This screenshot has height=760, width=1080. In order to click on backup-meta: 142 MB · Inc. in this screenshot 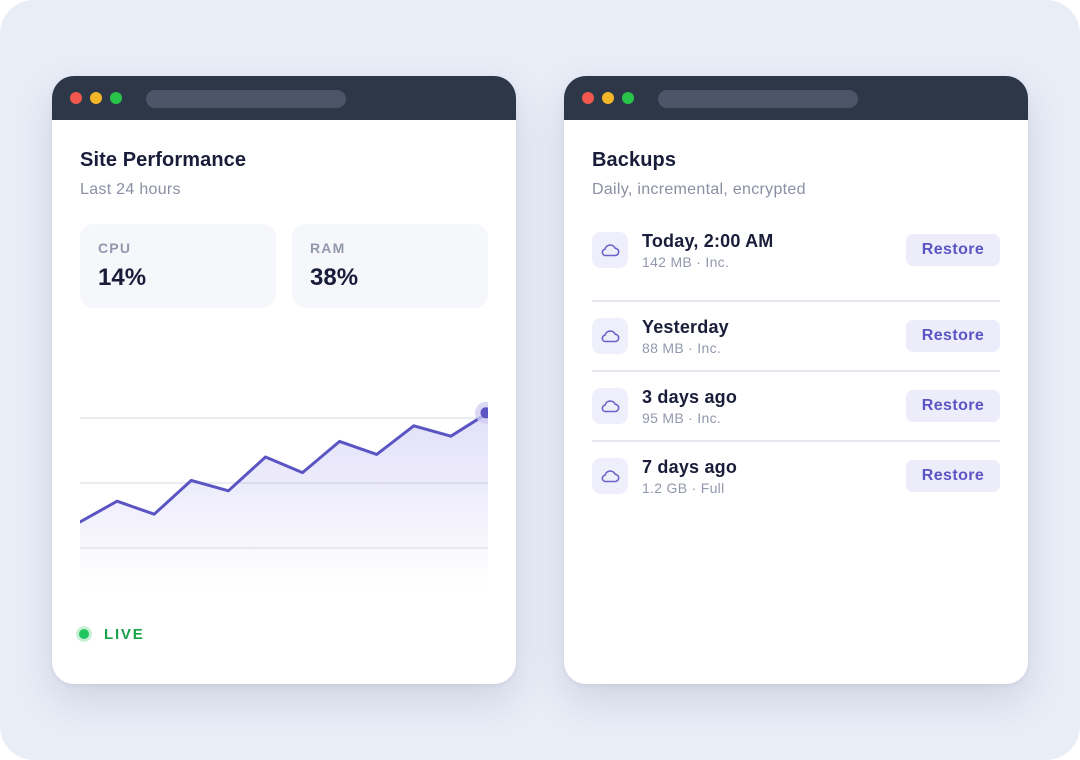, I will do `click(686, 262)`.